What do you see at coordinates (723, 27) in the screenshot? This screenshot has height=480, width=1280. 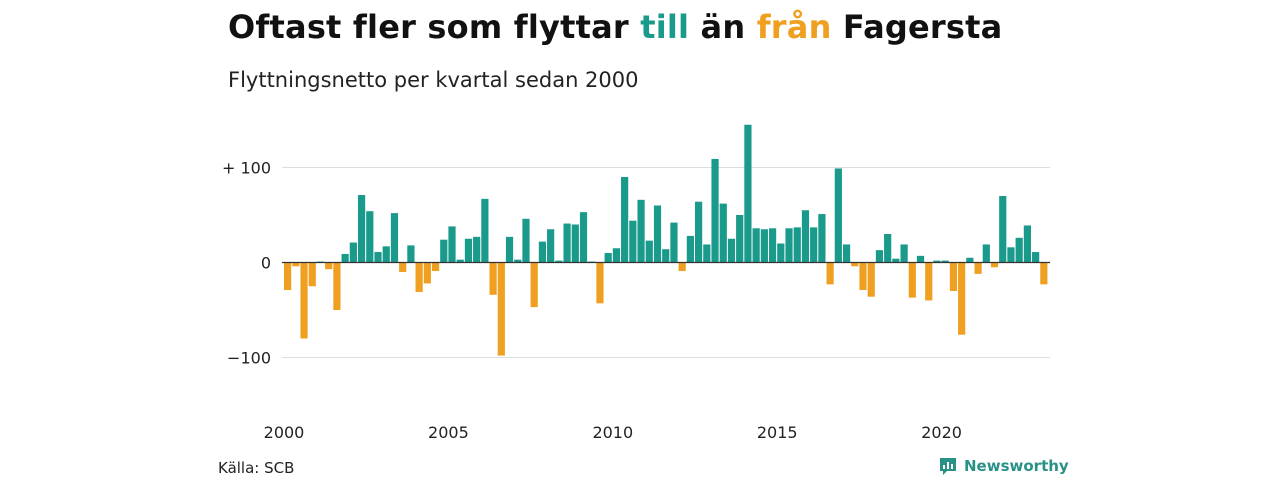 I see `title-part-3: än` at bounding box center [723, 27].